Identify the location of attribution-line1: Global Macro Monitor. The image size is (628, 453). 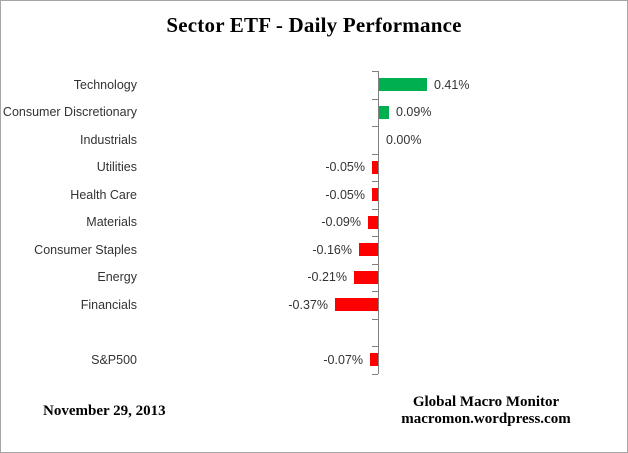
(486, 402).